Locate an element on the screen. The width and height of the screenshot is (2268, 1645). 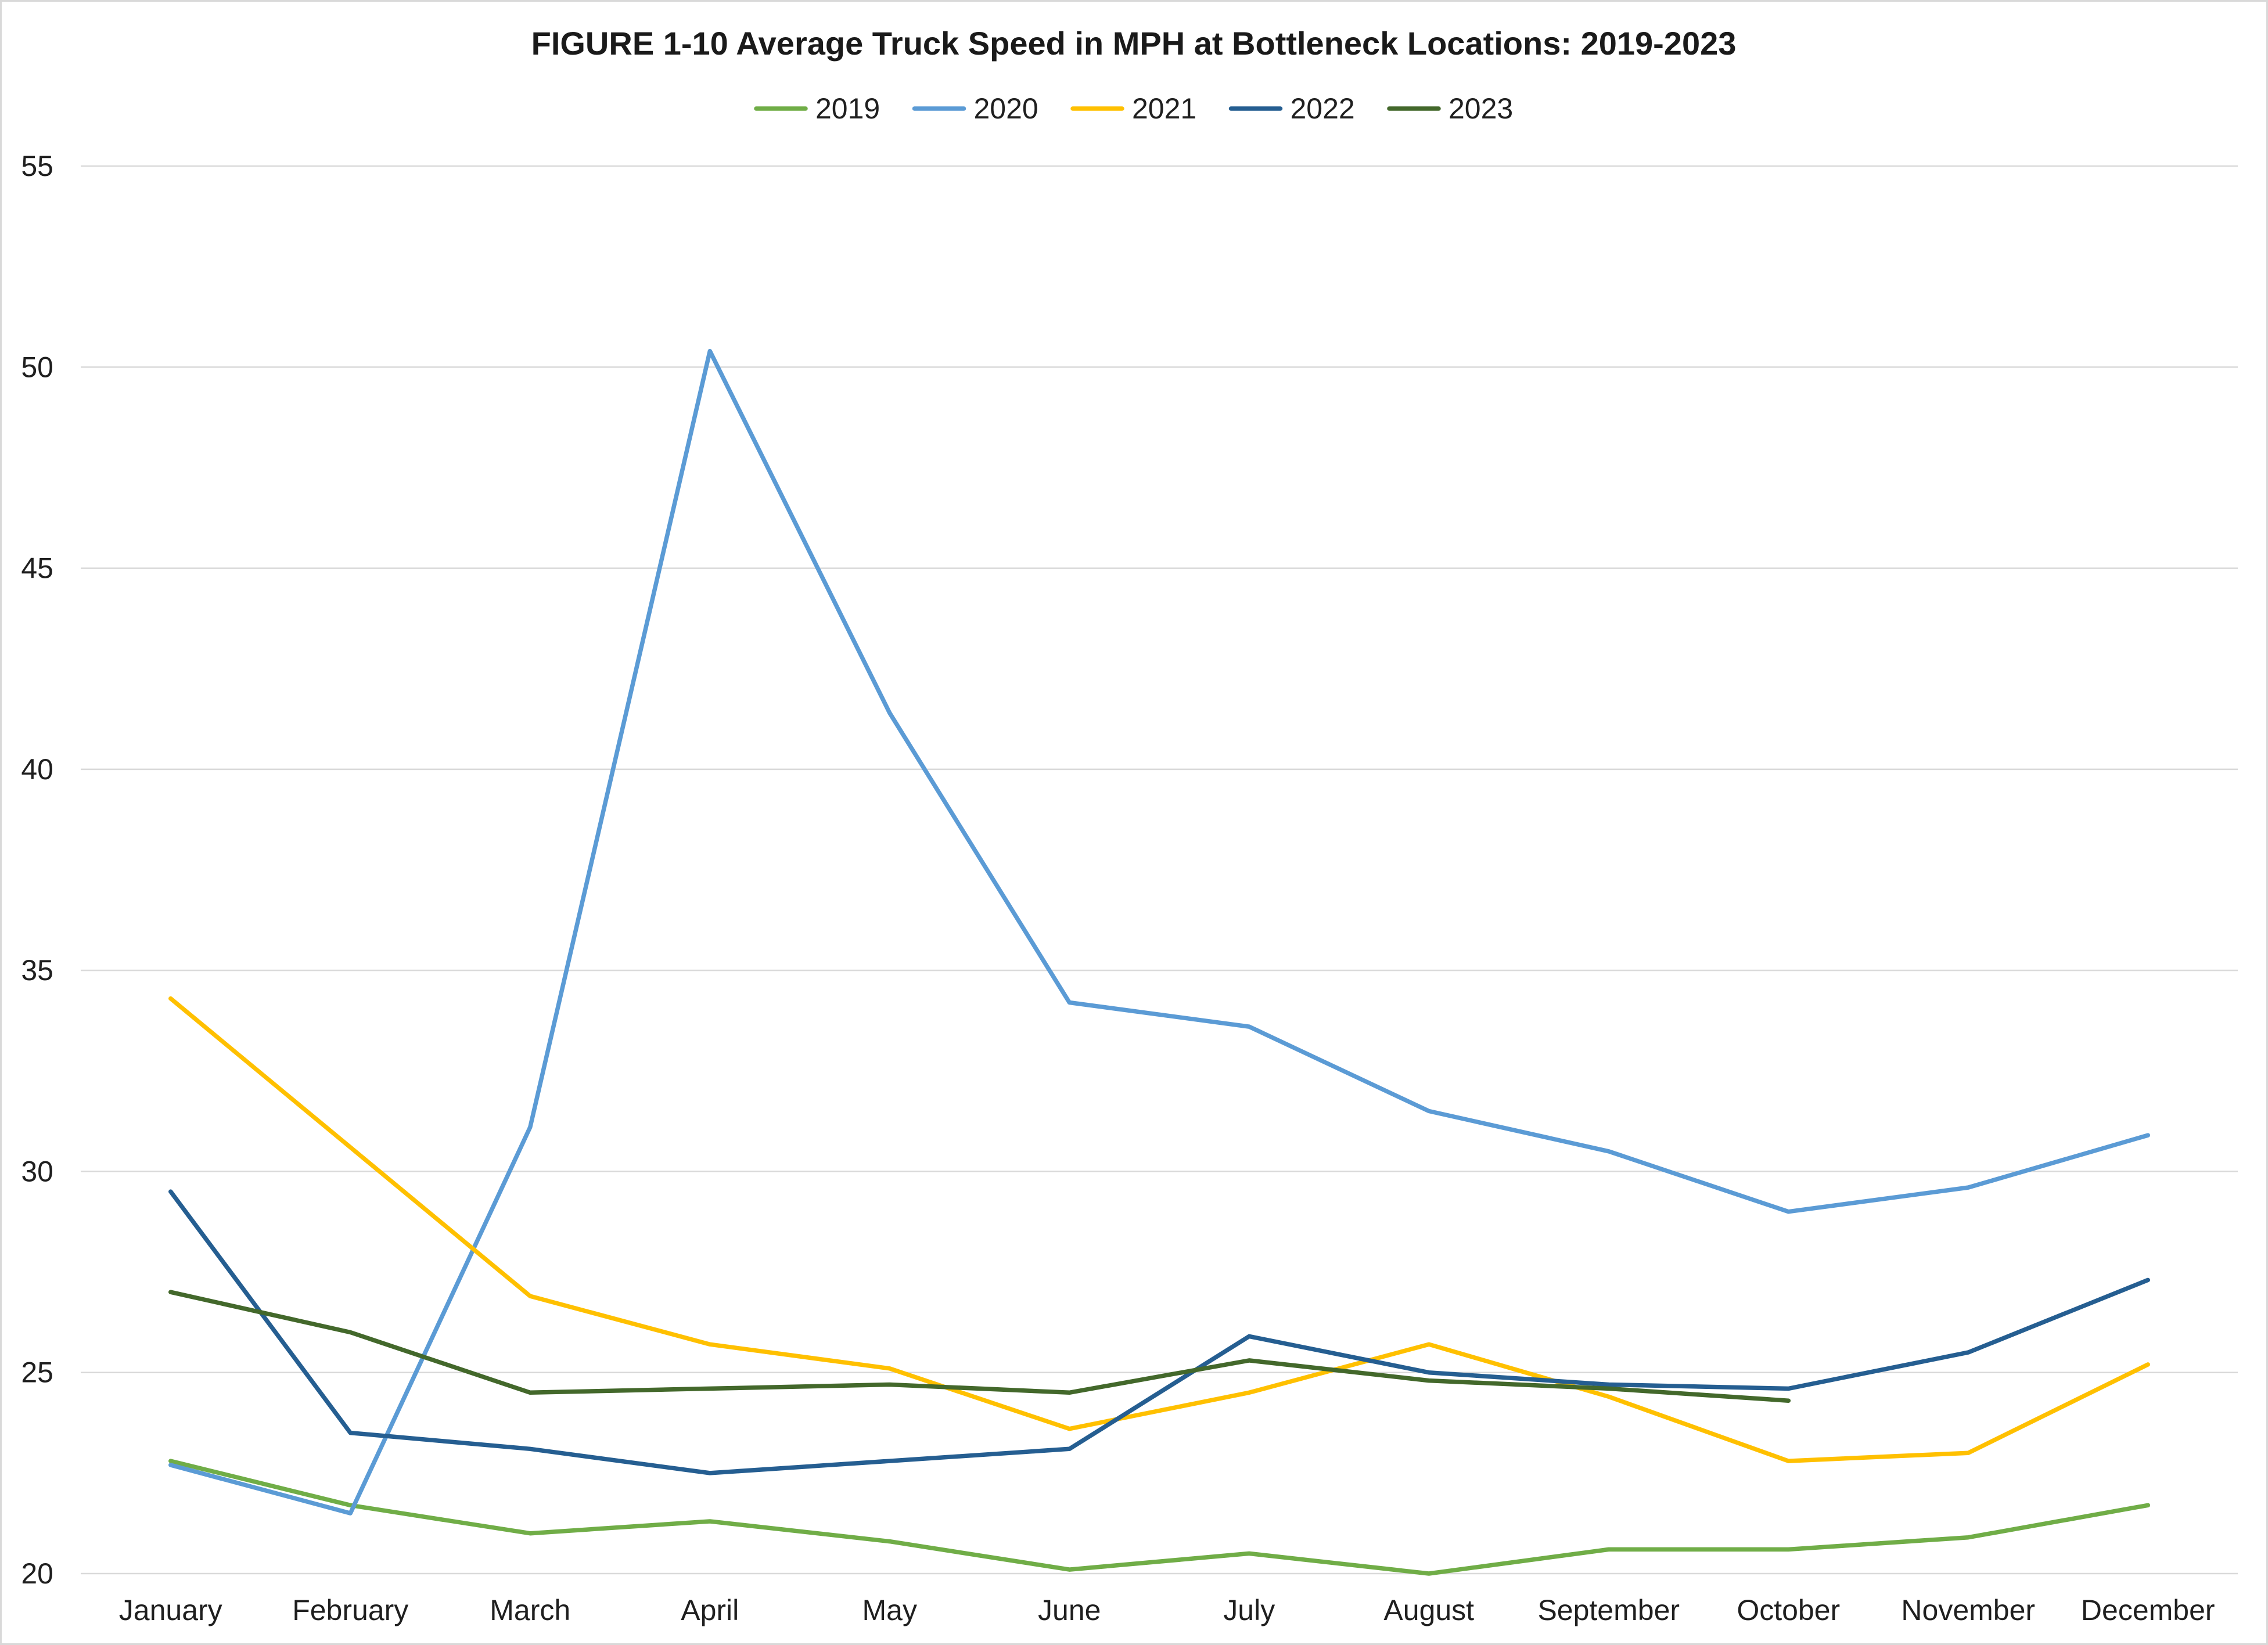
series-line-2019 is located at coordinates (1159, 1517).